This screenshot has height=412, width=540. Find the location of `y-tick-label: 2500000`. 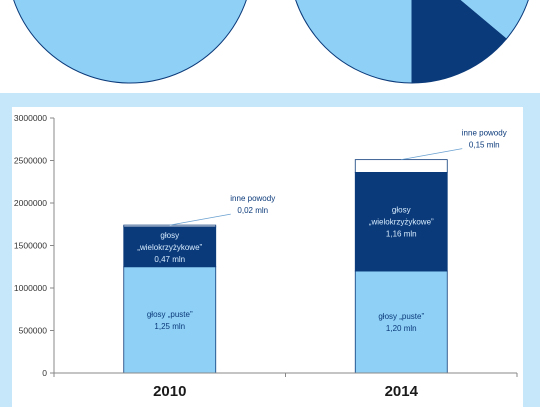

y-tick-label: 2500000 is located at coordinates (30, 161).